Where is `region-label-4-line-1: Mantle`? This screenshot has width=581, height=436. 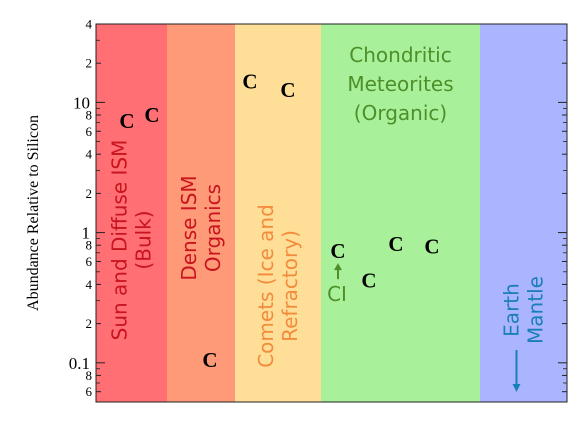 region-label-4-line-1: Mantle is located at coordinates (536, 310).